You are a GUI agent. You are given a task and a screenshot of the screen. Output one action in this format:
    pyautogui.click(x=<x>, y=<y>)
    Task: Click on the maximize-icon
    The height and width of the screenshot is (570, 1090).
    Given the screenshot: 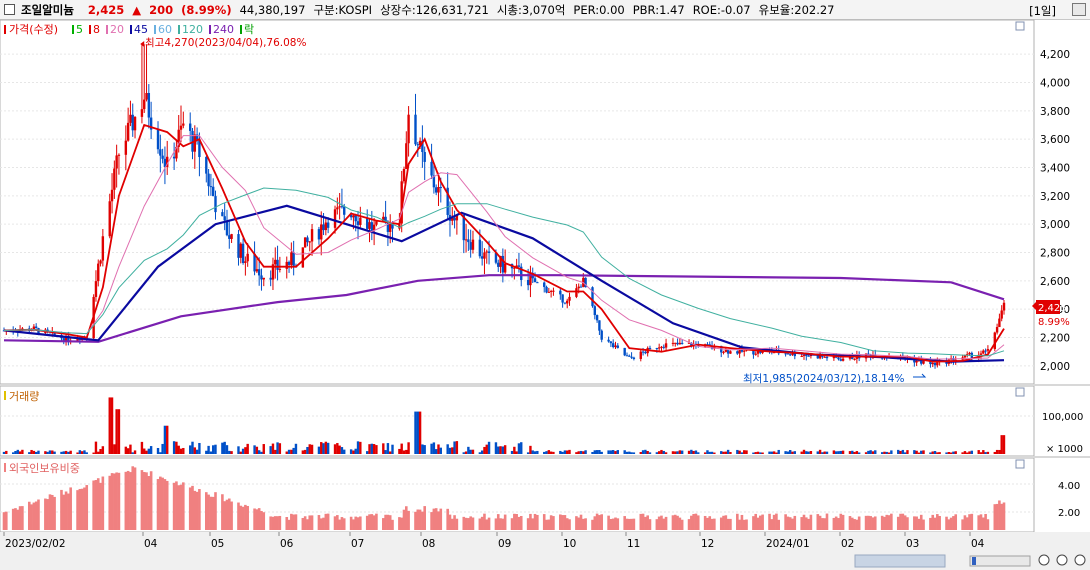 What is the action you would take?
    pyautogui.click(x=1079, y=9)
    